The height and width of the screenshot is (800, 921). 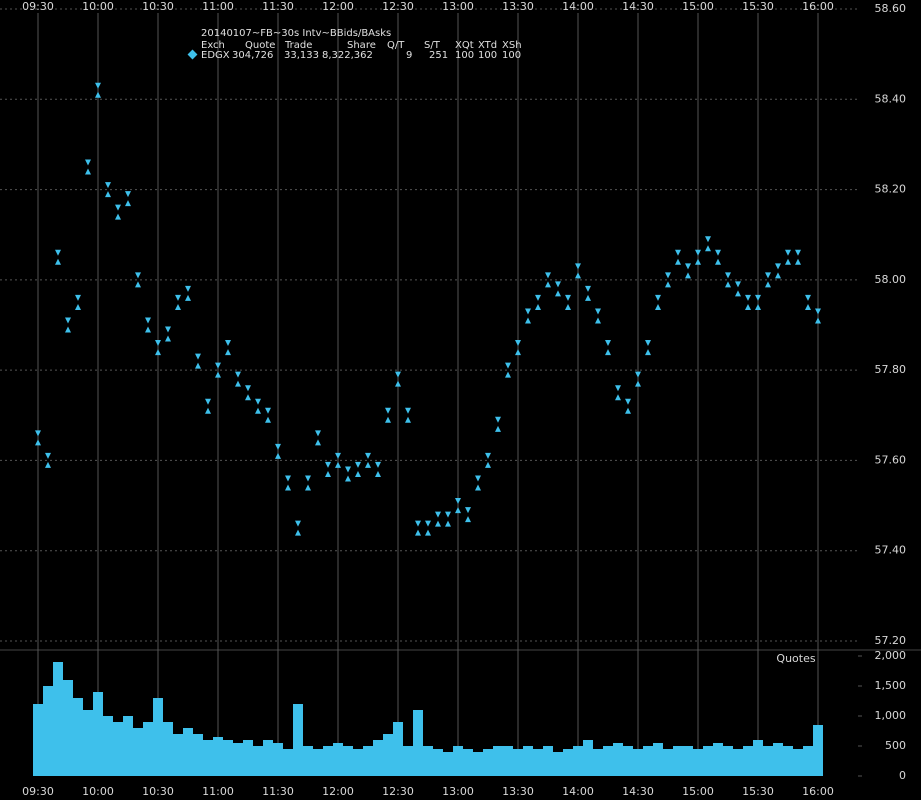 What do you see at coordinates (891, 279) in the screenshot?
I see `y-tick-label: 58.00` at bounding box center [891, 279].